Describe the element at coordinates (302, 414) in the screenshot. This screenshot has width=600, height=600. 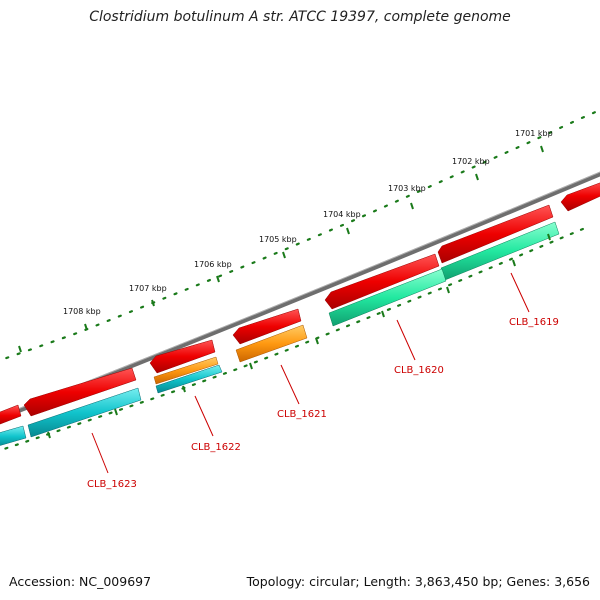
I see `gene-label-clb-1621: CLB_1621` at that location.